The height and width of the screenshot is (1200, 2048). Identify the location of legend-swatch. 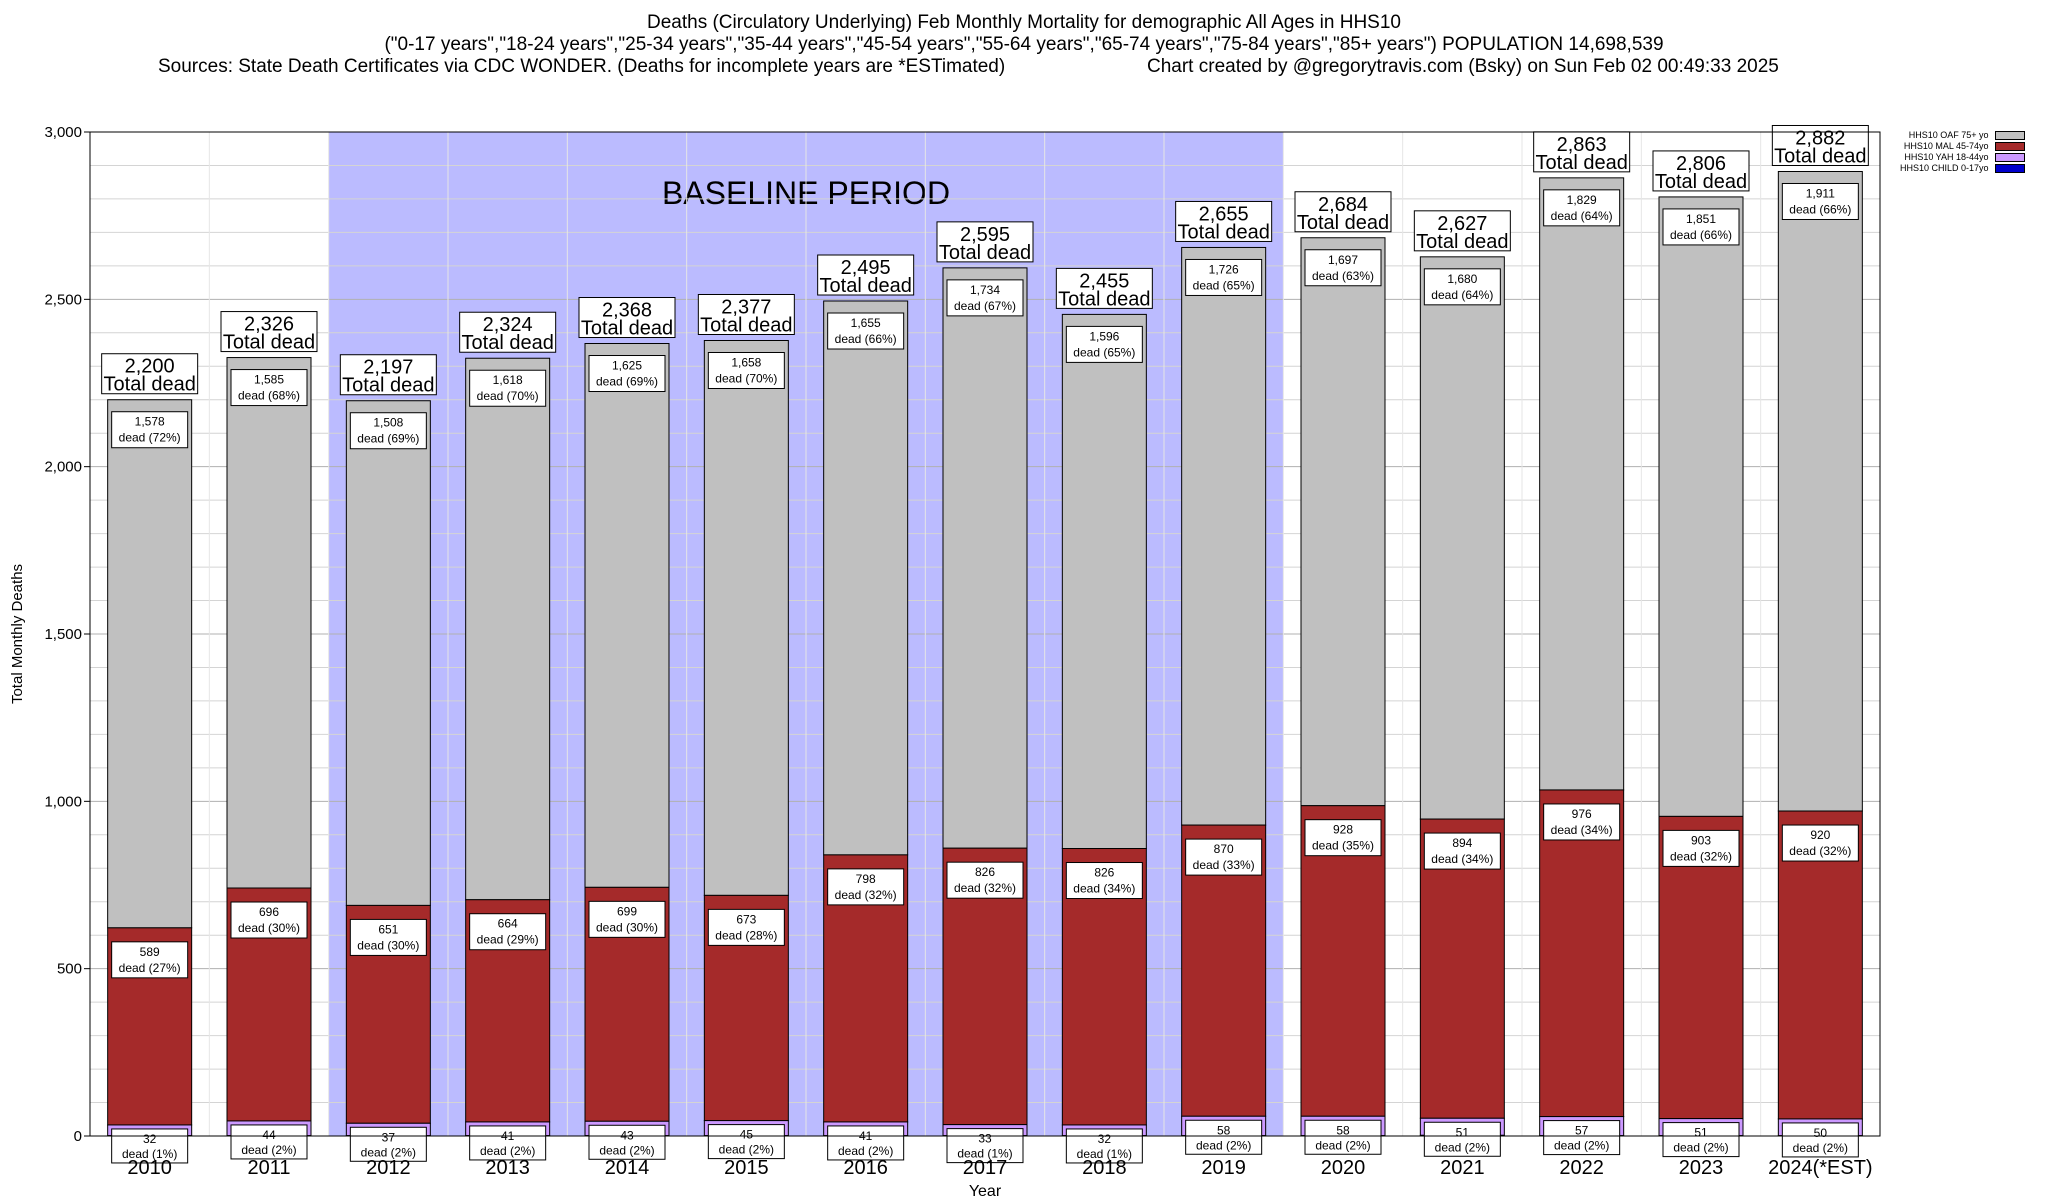
(2009, 157).